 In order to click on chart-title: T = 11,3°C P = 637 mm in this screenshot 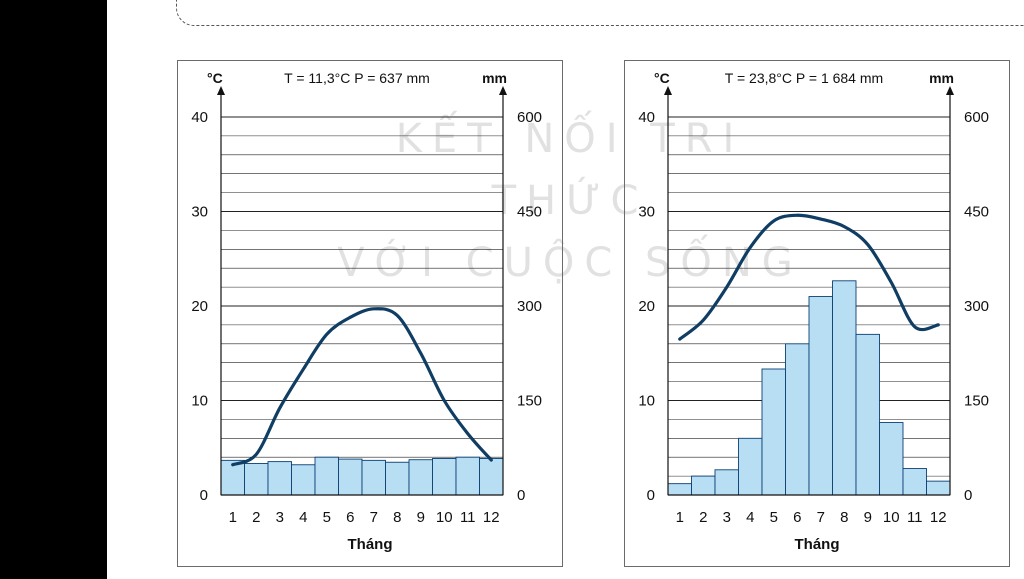, I will do `click(357, 78)`.